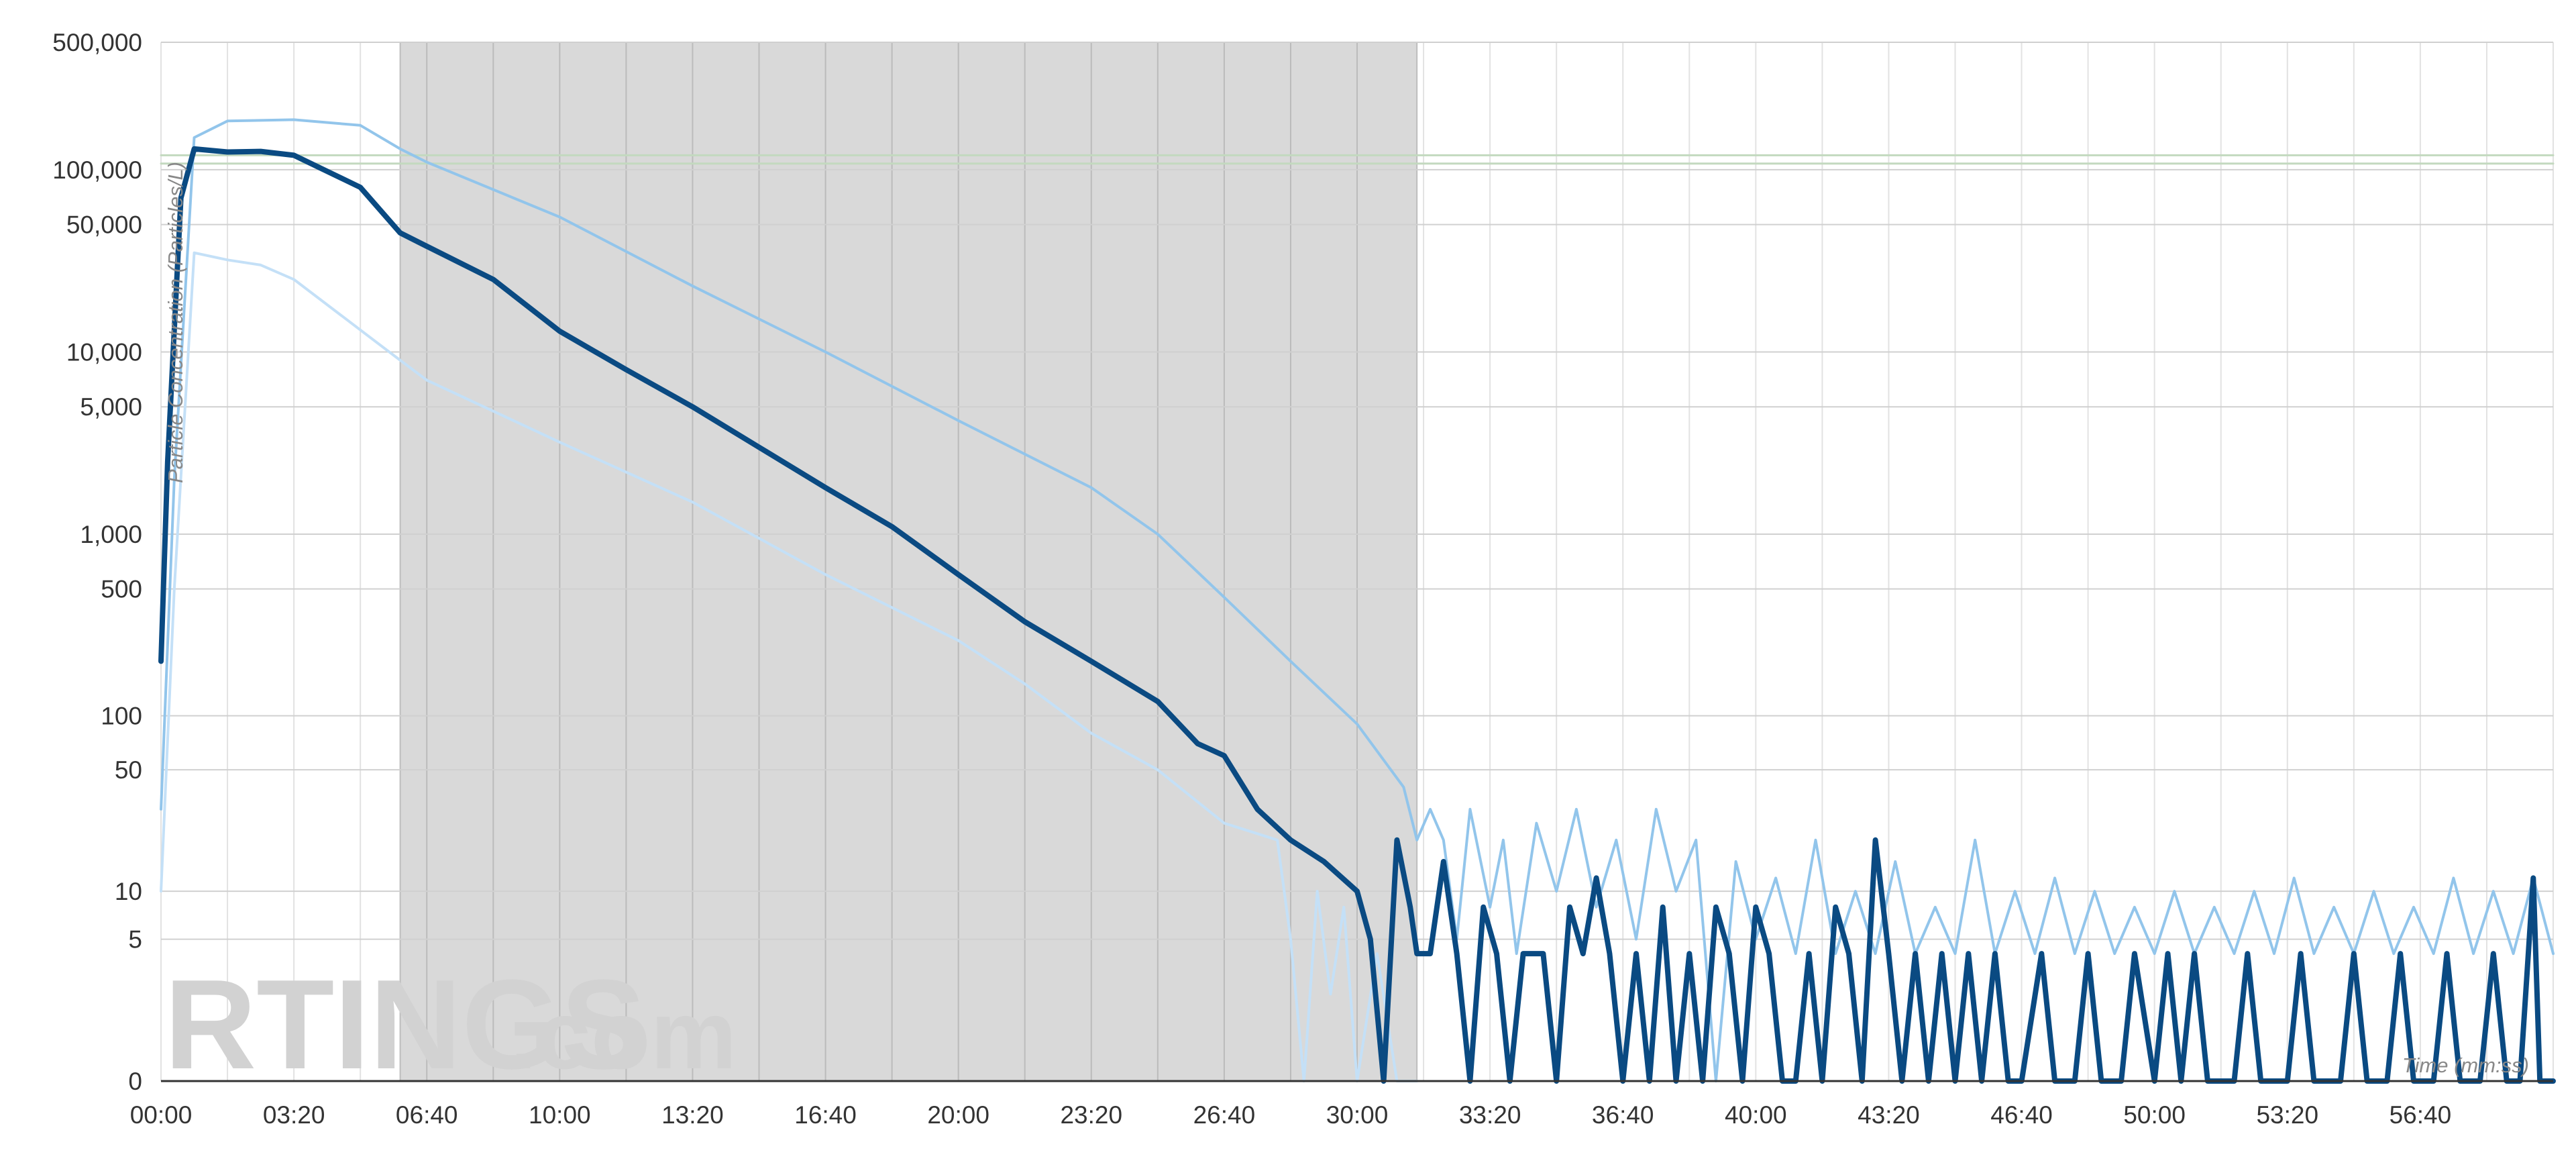 The height and width of the screenshot is (1173, 2576). I want to click on x-tick-label: 33:20, so click(1490, 1115).